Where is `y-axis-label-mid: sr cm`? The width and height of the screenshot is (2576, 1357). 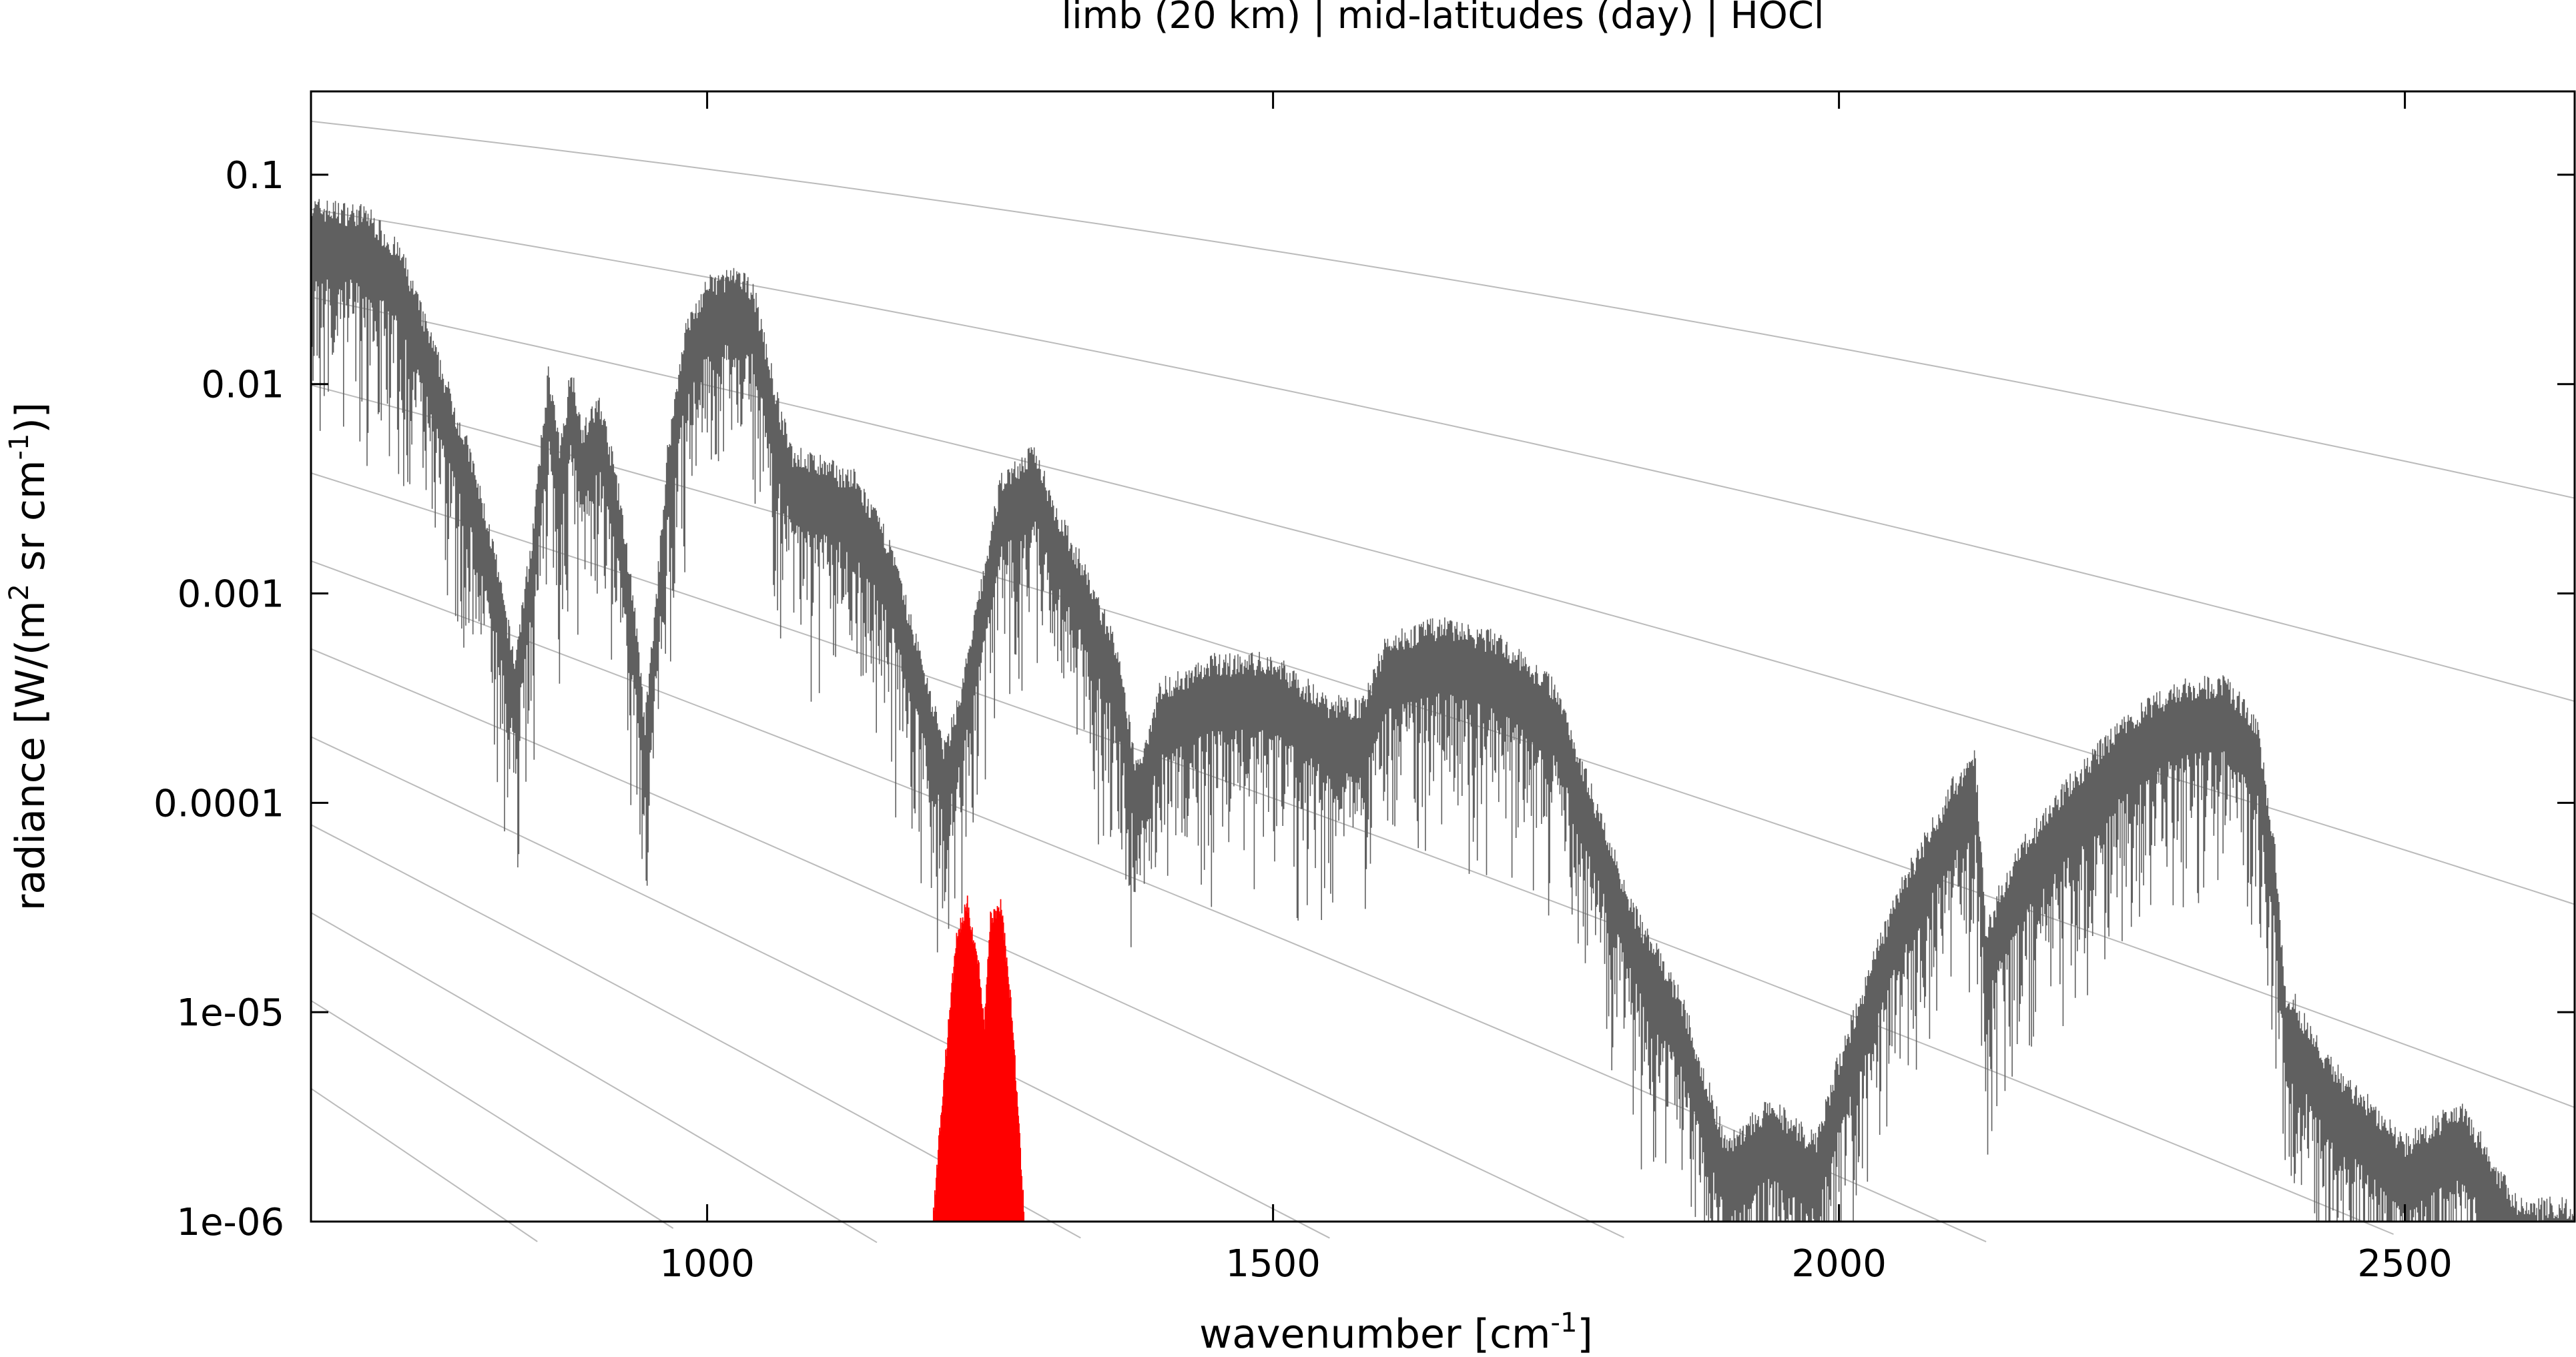
y-axis-label-mid: sr cm is located at coordinates (30, 522).